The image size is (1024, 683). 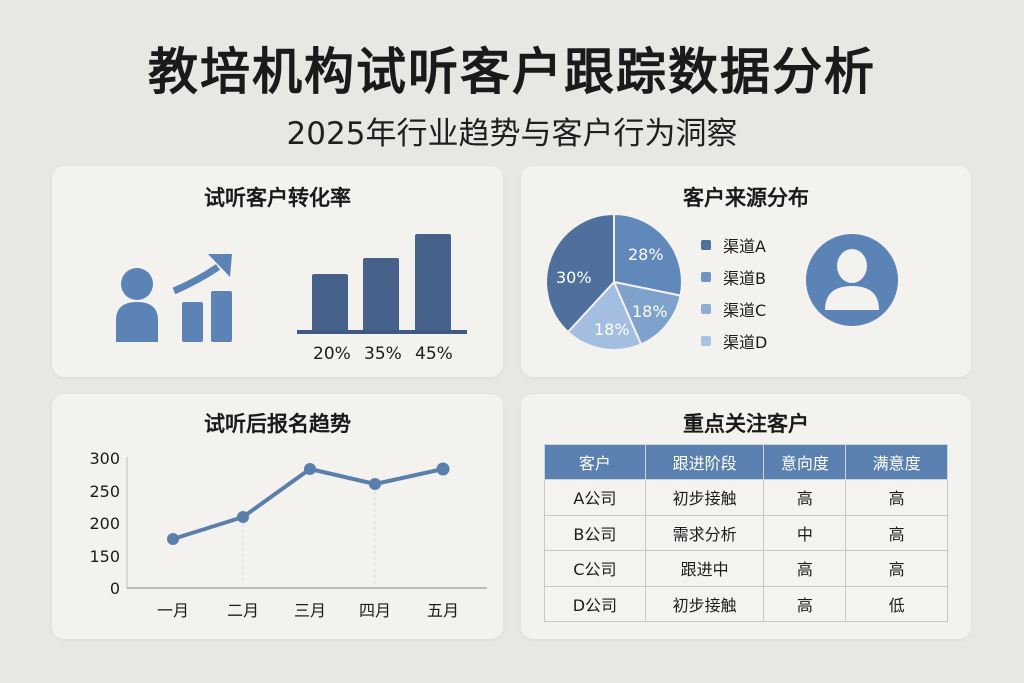 What do you see at coordinates (104, 458) in the screenshot?
I see `y-tick: 300` at bounding box center [104, 458].